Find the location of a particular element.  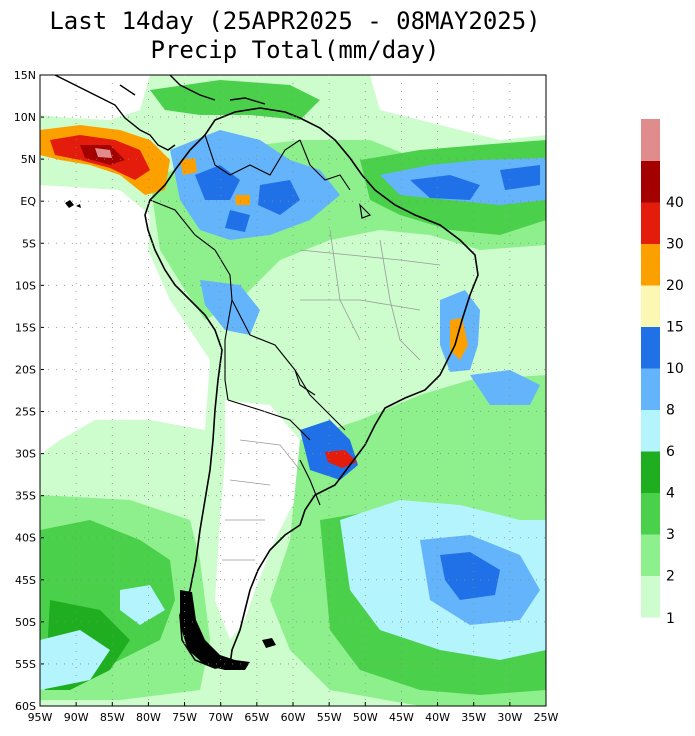

lon-tick-label: 30W is located at coordinates (509, 717).